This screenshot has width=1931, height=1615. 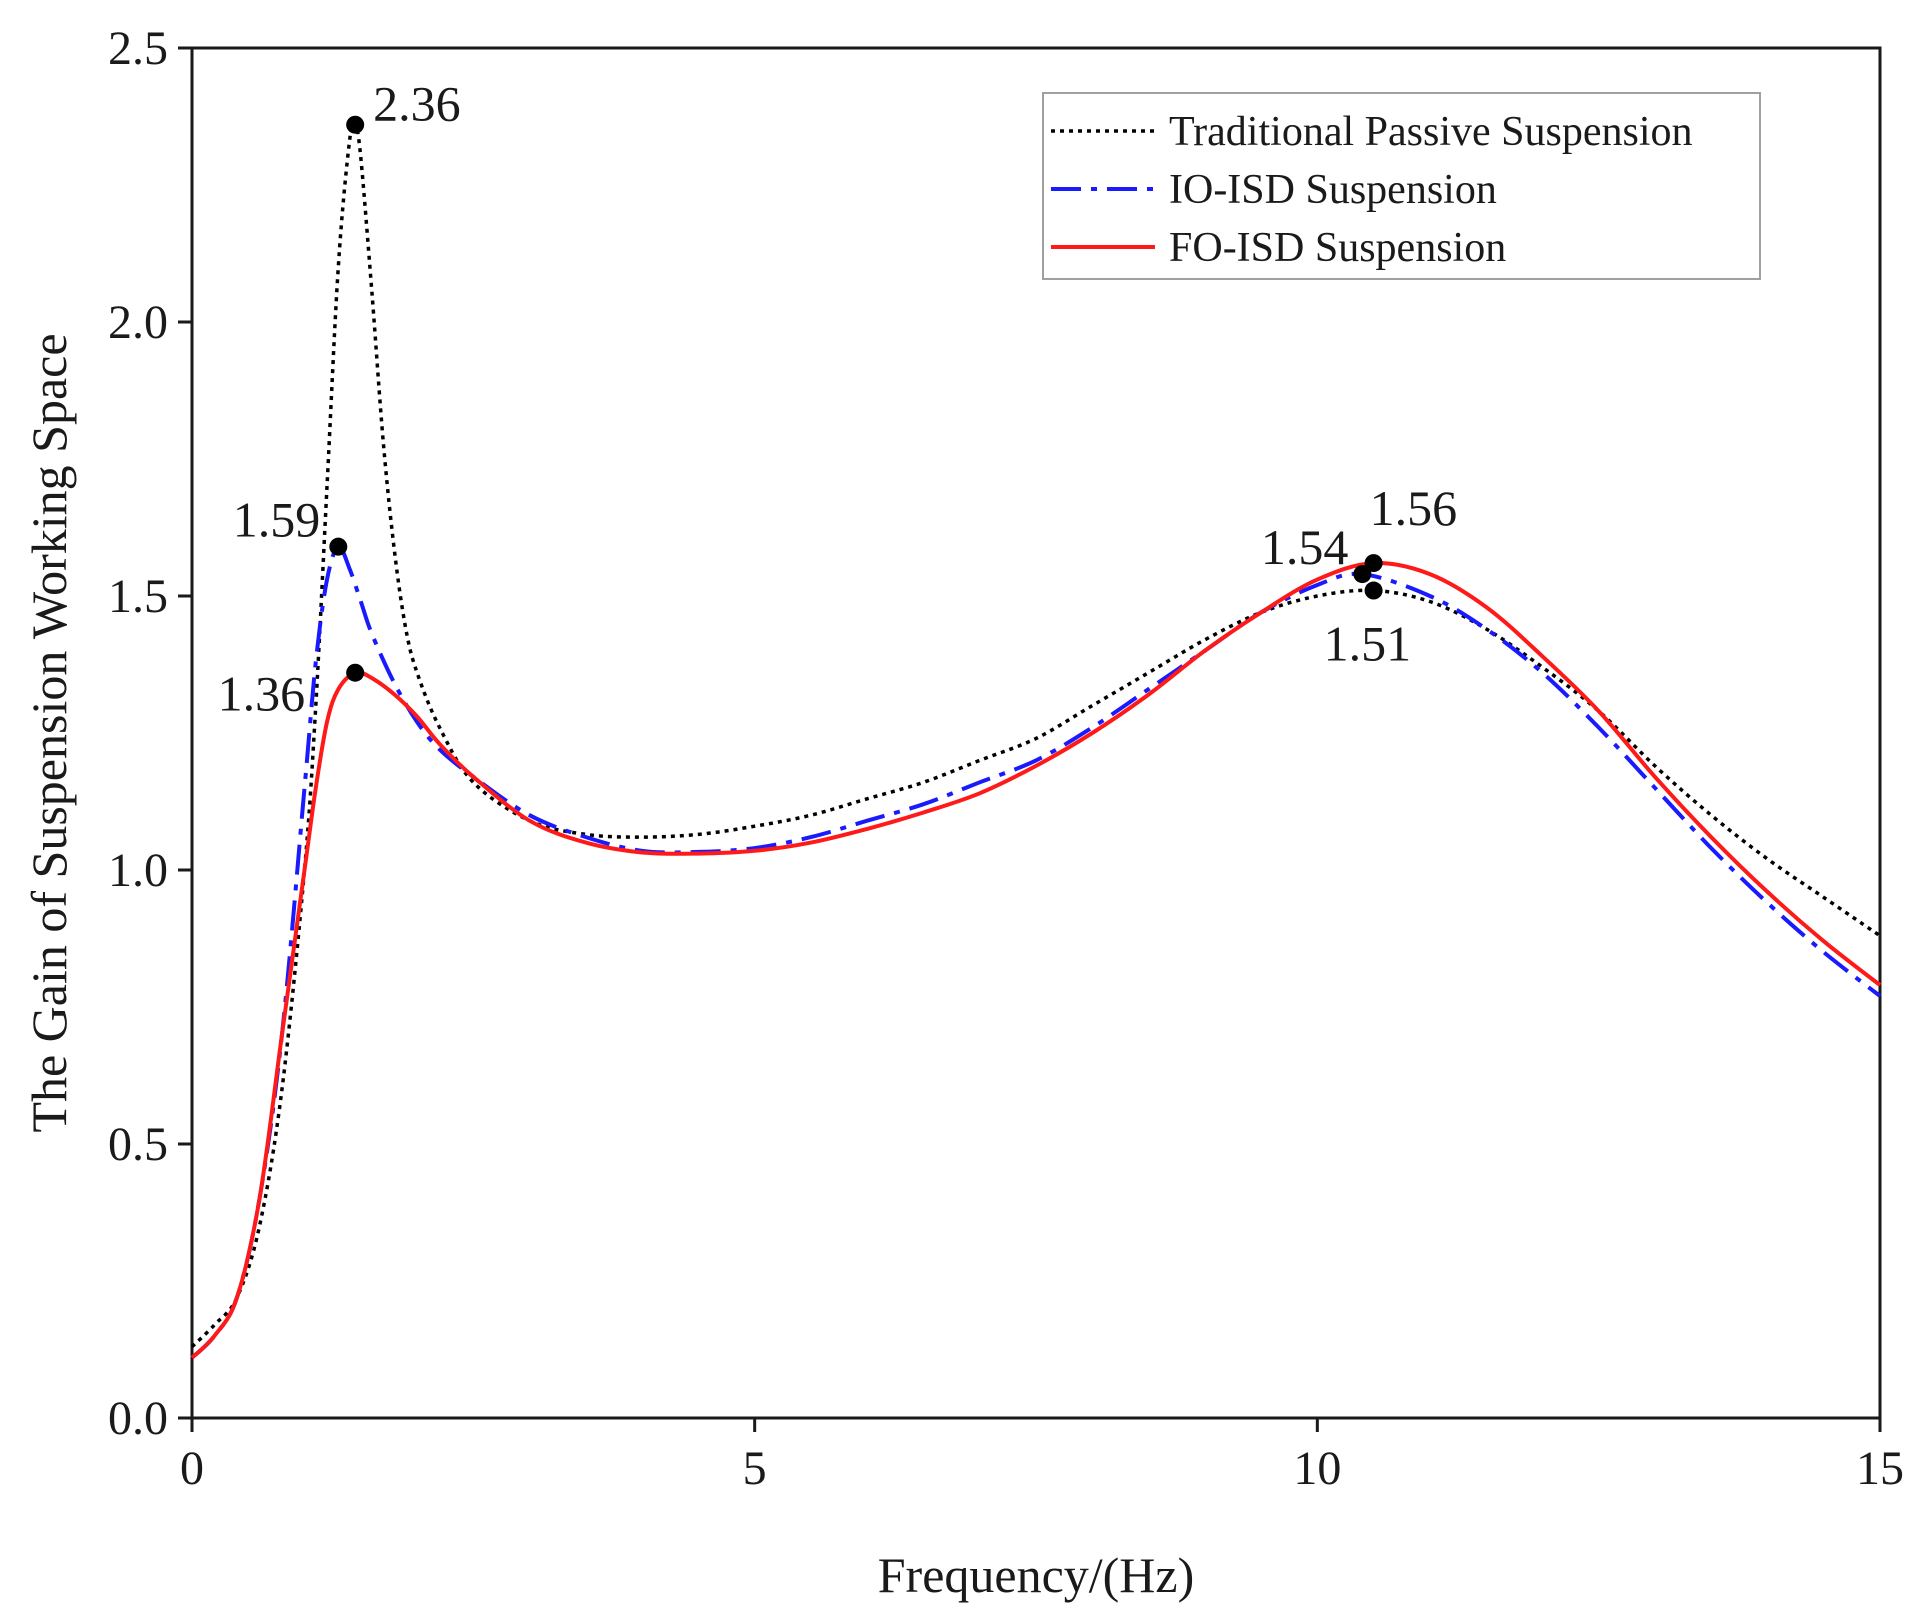 I want to click on peak-label: 1.59, so click(x=277, y=520).